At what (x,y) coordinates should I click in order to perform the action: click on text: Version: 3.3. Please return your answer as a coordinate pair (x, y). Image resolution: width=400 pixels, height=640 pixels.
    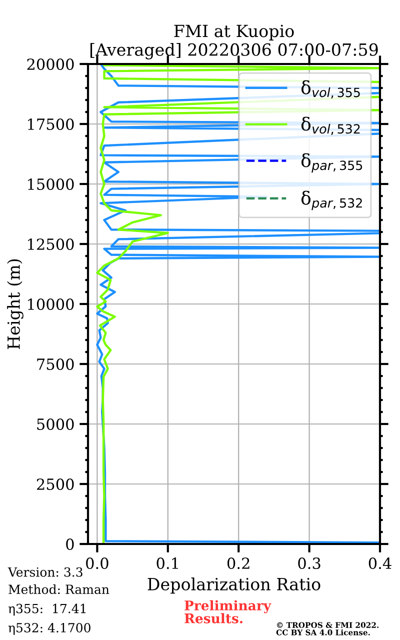
    Looking at the image, I should click on (45, 572).